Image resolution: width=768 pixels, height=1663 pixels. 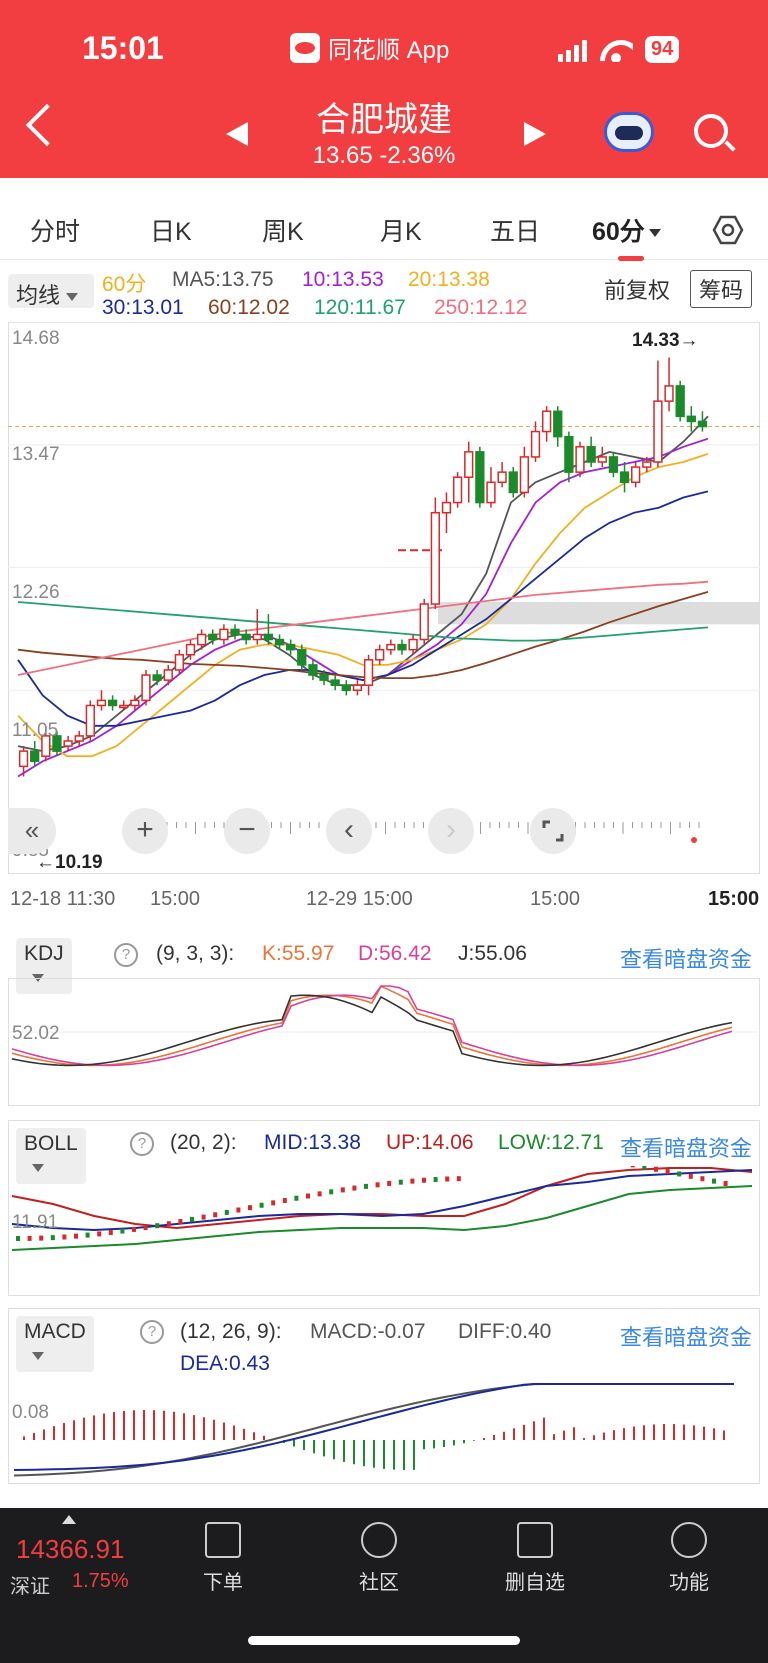 What do you see at coordinates (368, 1331) in the screenshot?
I see `macd-value: MACD:-0.07` at bounding box center [368, 1331].